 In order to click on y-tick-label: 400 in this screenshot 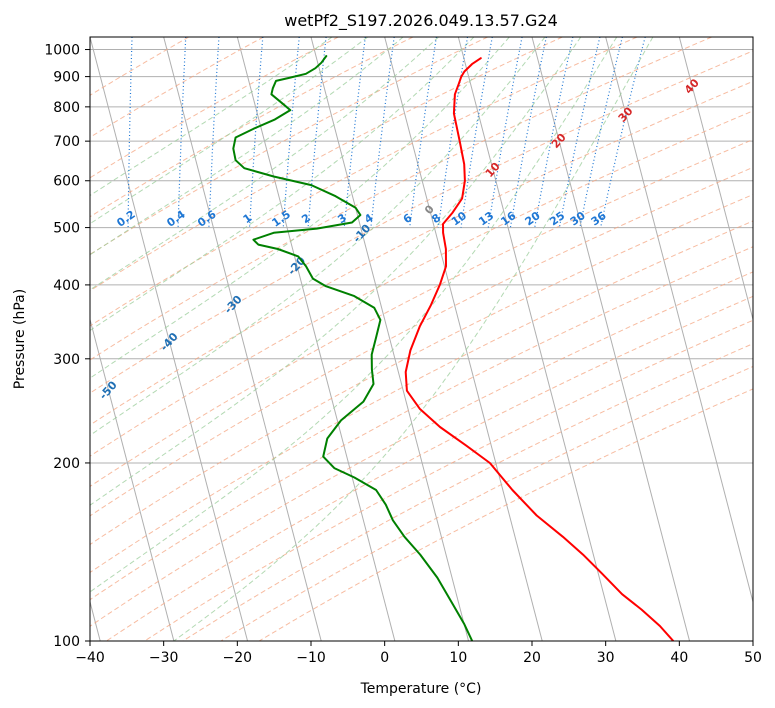, I will do `click(66, 286)`.